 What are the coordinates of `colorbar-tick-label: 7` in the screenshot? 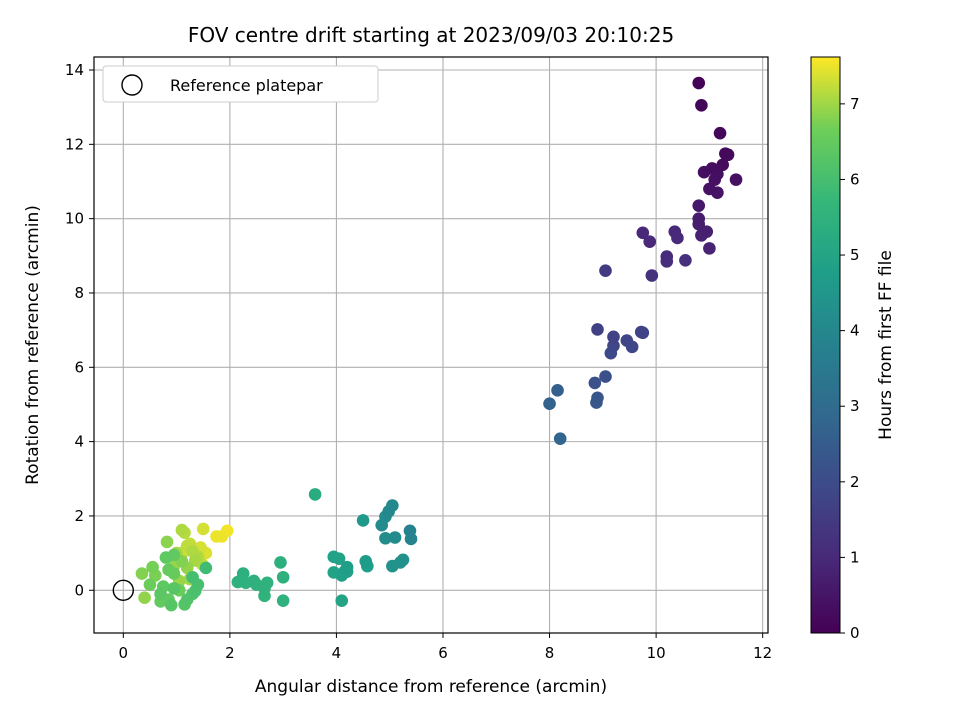 It's located at (855, 104).